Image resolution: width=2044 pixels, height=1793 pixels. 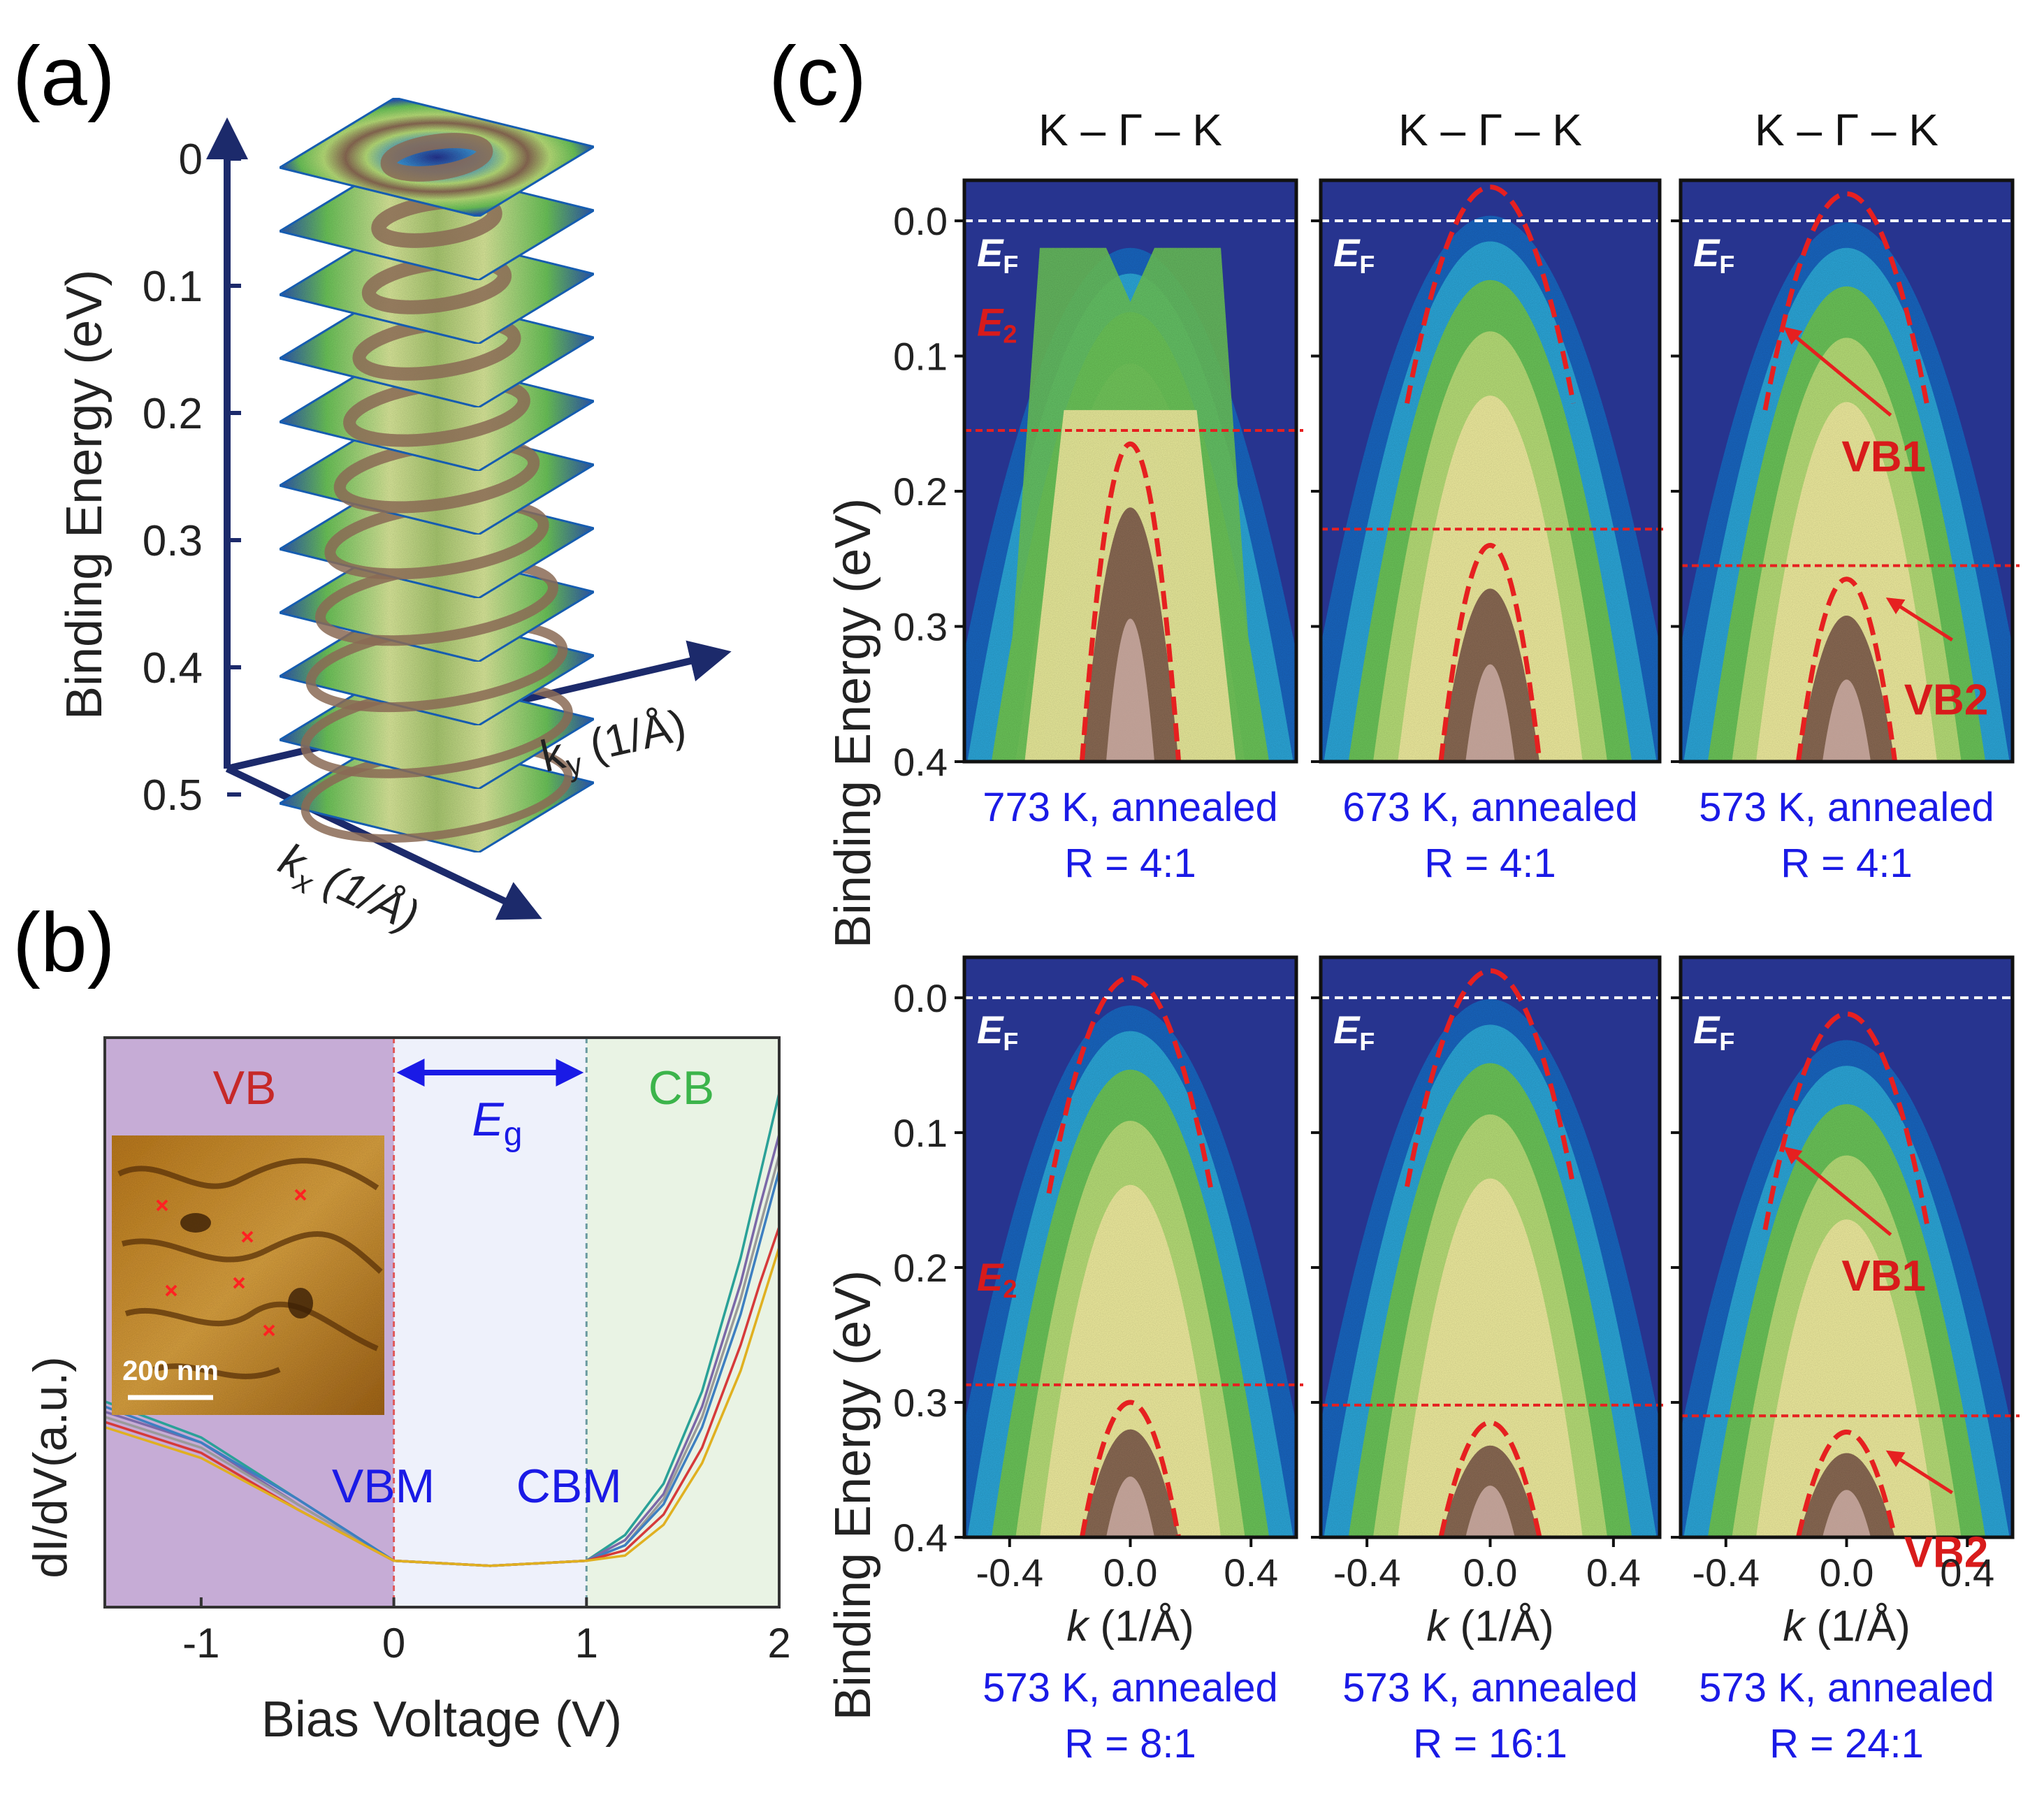 What do you see at coordinates (64, 76) in the screenshot?
I see `panel-label-a: (a)` at bounding box center [64, 76].